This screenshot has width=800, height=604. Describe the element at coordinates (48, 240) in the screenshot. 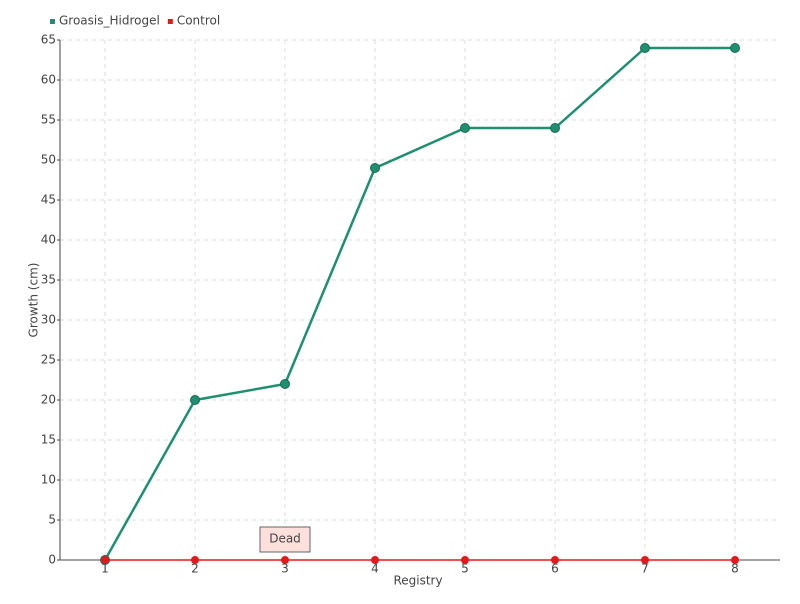

I see `y-tick-label: 40` at that location.